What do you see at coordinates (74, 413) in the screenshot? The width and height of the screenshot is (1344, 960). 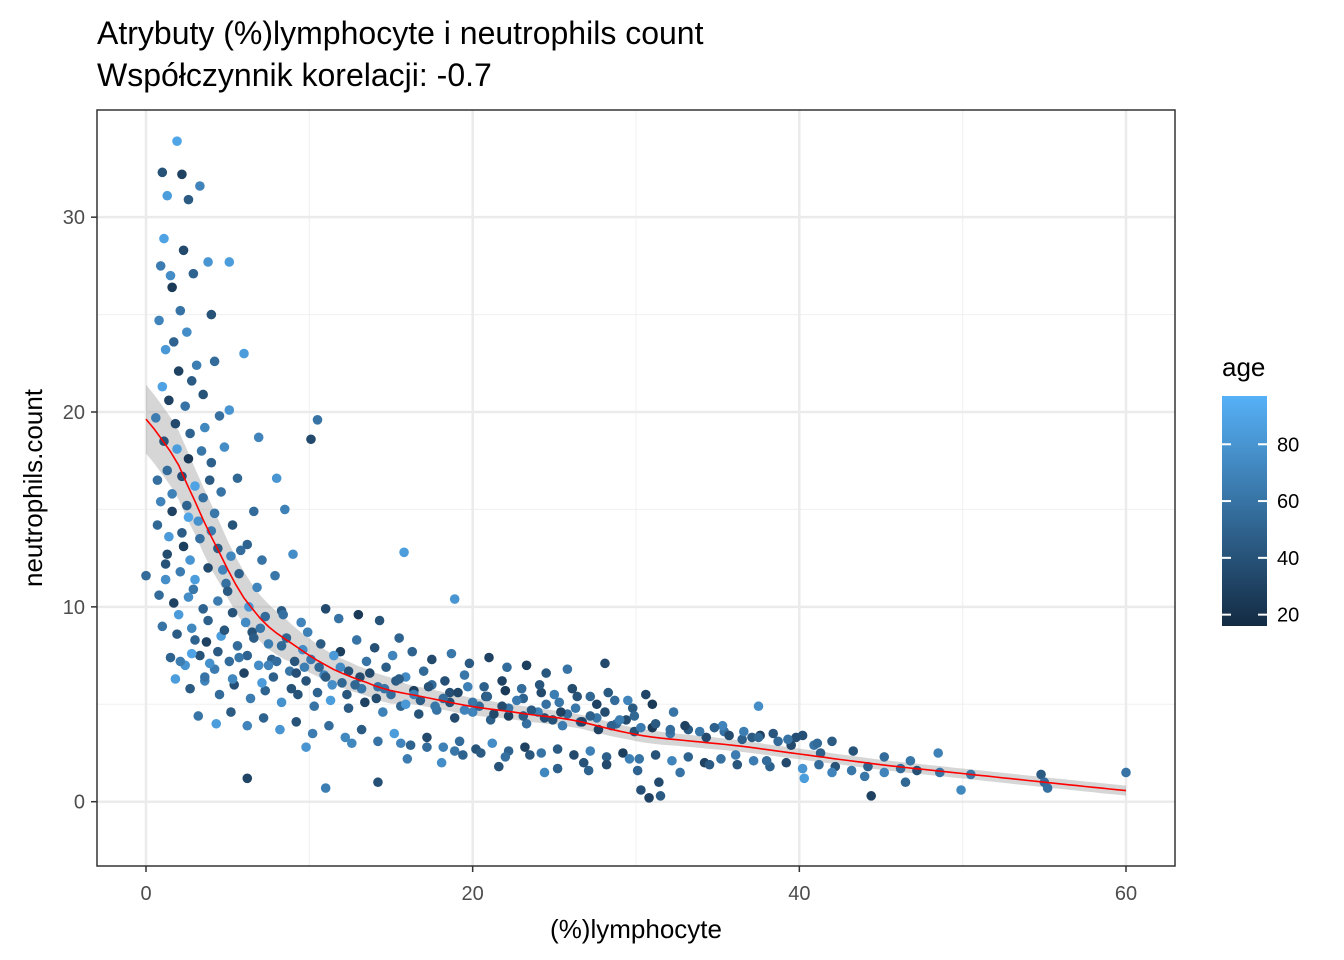 I see `y-tick-label: 20` at bounding box center [74, 413].